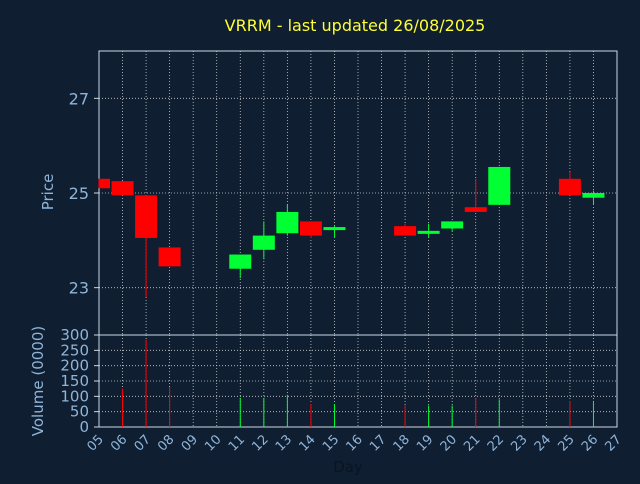 Image resolution: width=640 pixels, height=484 pixels. I want to click on day-tick-label: 23, so click(519, 443).